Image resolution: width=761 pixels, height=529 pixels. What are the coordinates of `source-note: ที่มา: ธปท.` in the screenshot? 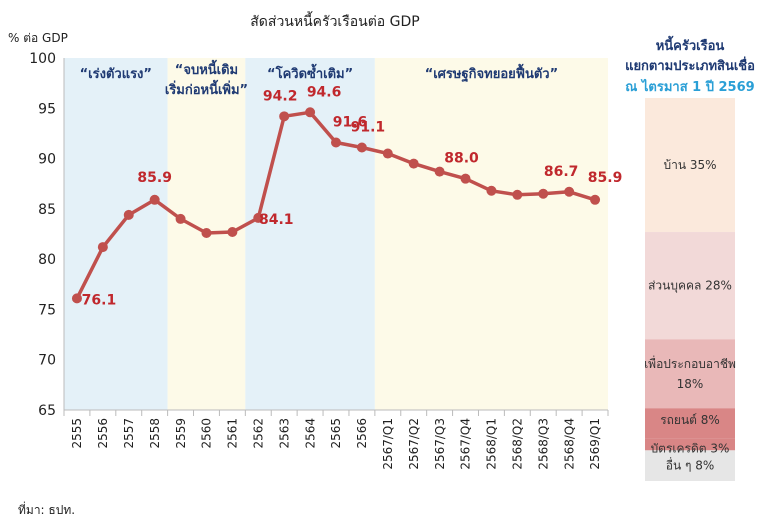 It's located at (46, 509).